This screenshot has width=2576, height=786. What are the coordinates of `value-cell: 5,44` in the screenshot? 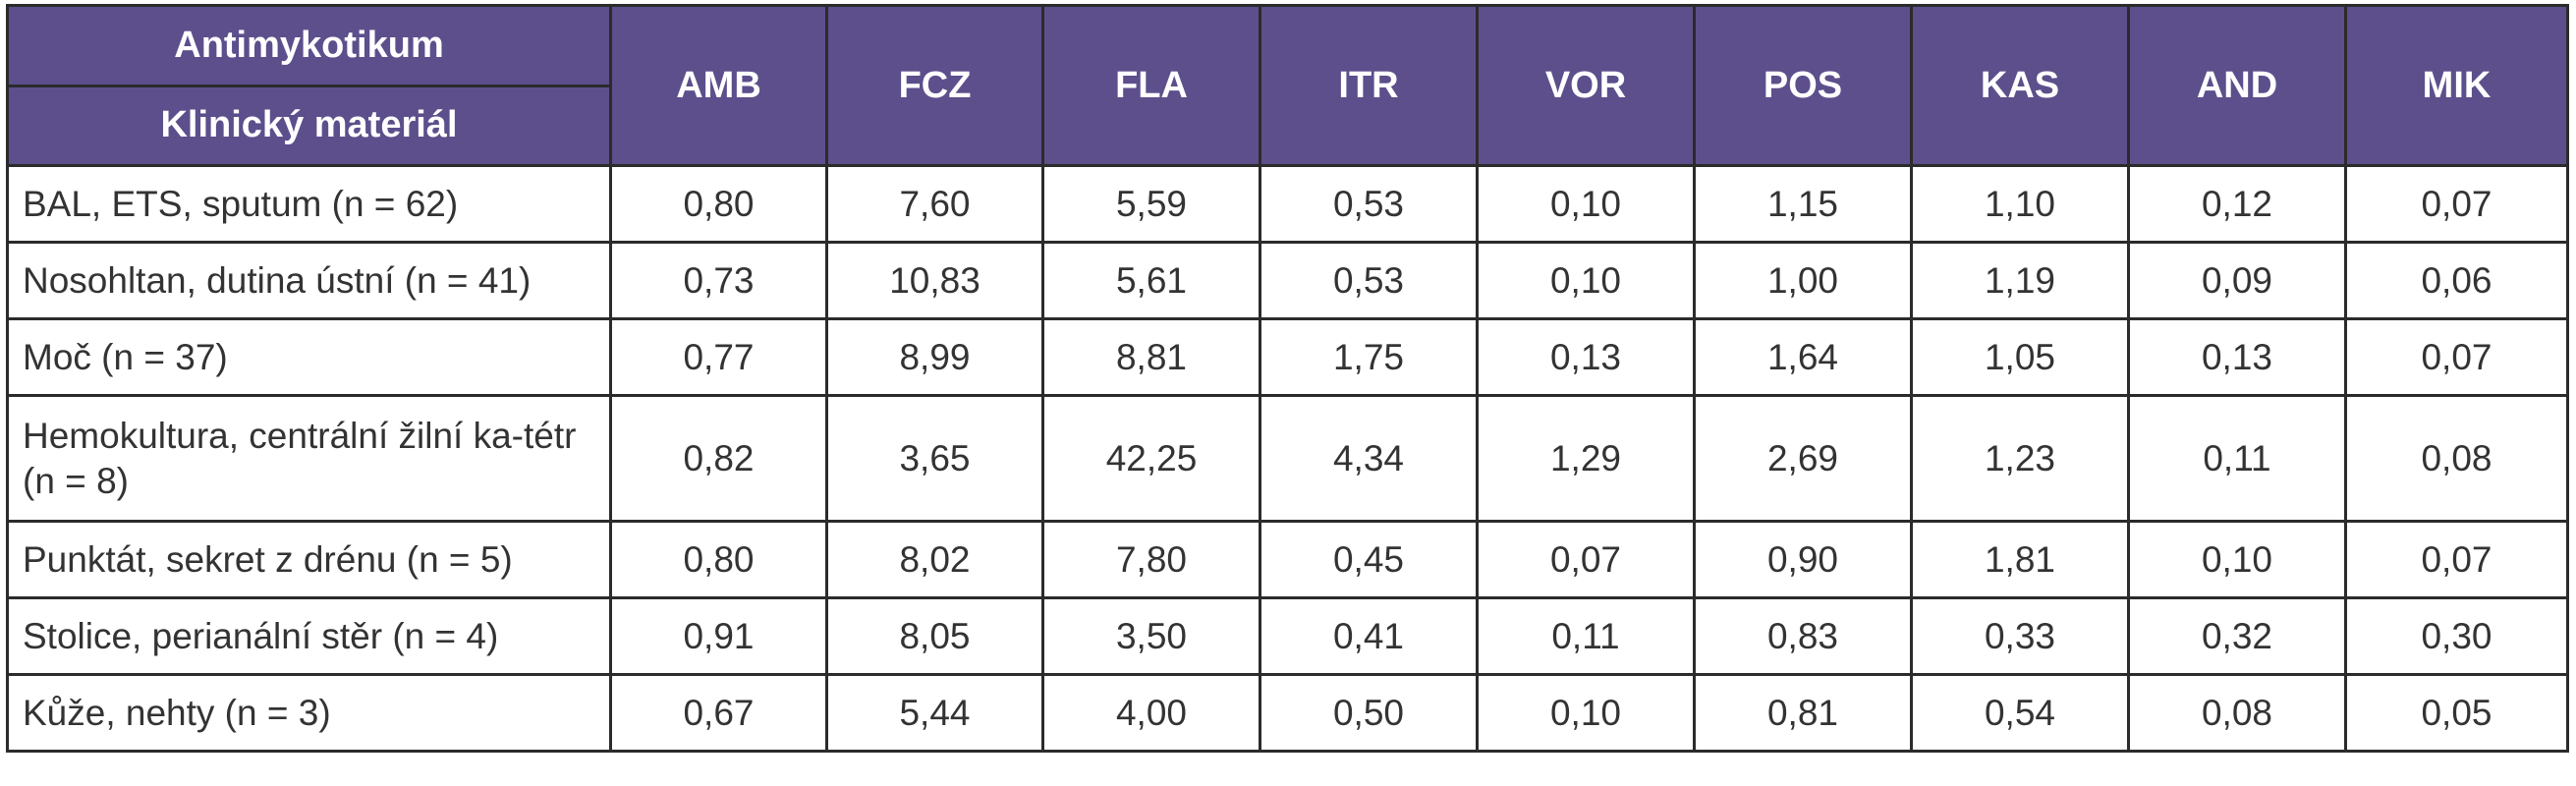 It's located at (934, 713).